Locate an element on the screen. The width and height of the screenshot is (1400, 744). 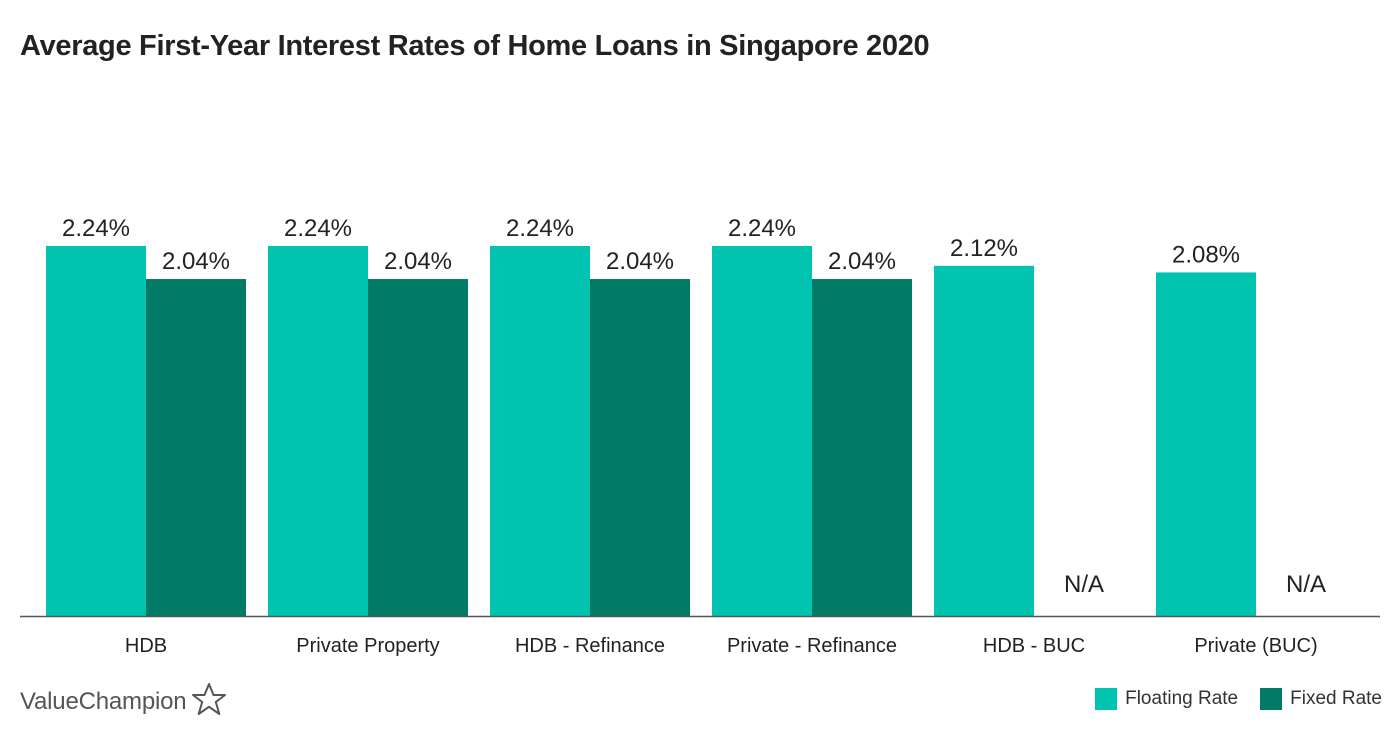
brand-logo: ValueChampion is located at coordinates (124, 701).